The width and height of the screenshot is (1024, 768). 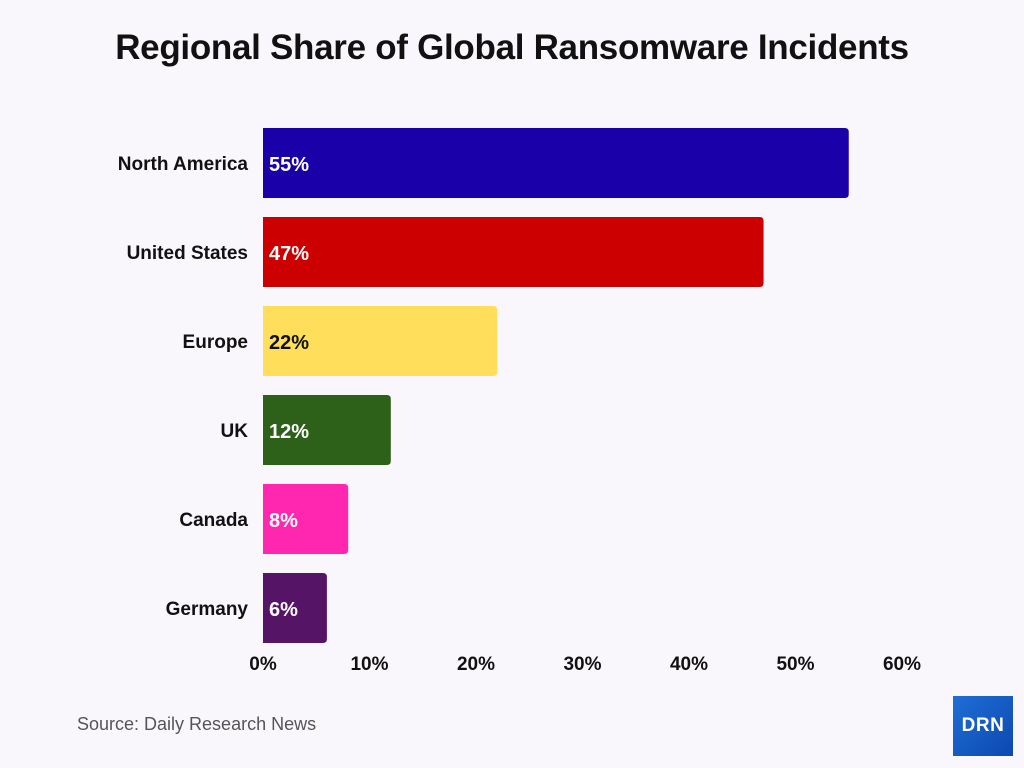 I want to click on category-label: North America, so click(x=183, y=164).